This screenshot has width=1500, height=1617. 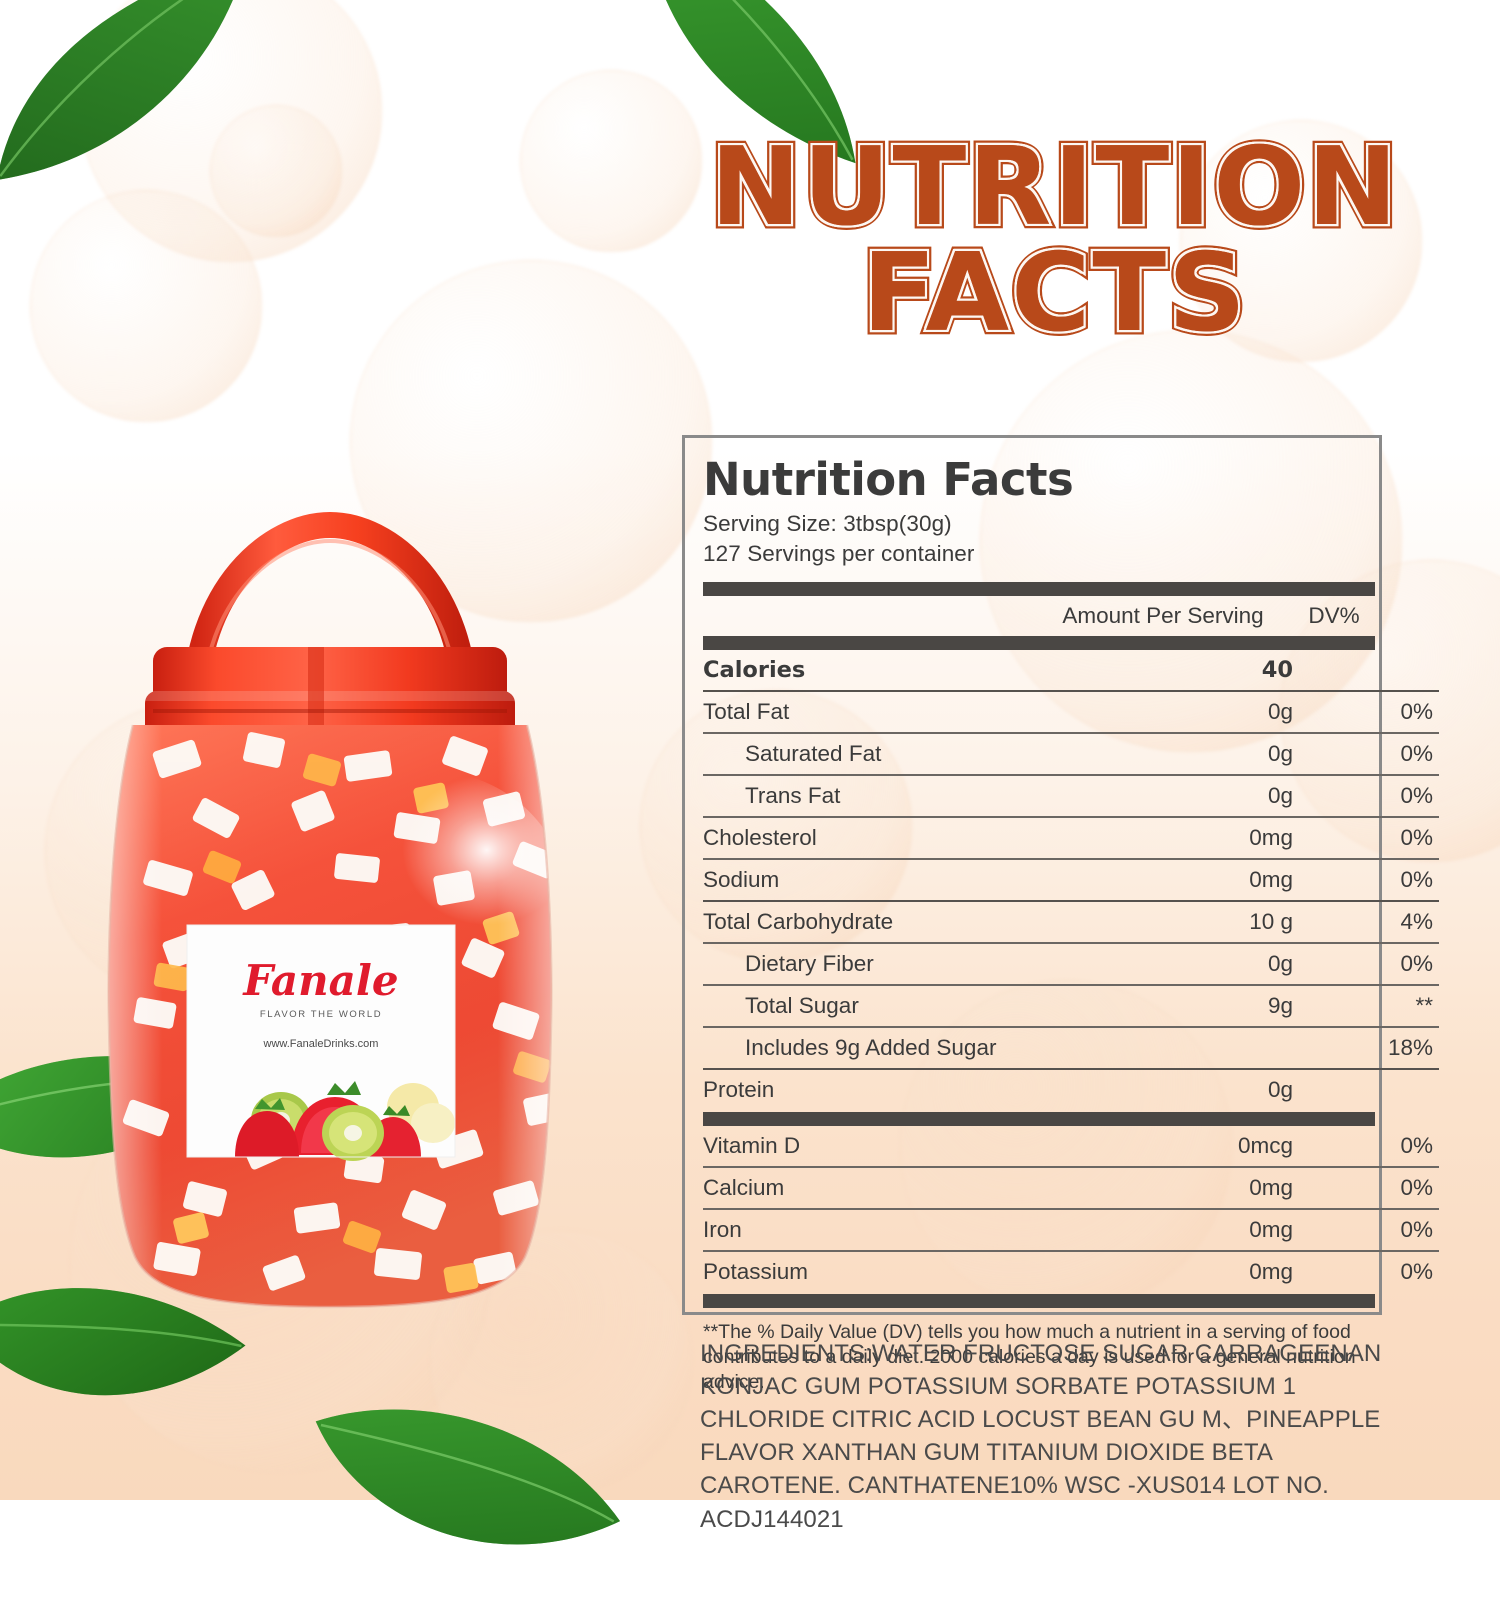 I want to click on table-row: Total Fat 0g 0%, so click(x=1071, y=712).